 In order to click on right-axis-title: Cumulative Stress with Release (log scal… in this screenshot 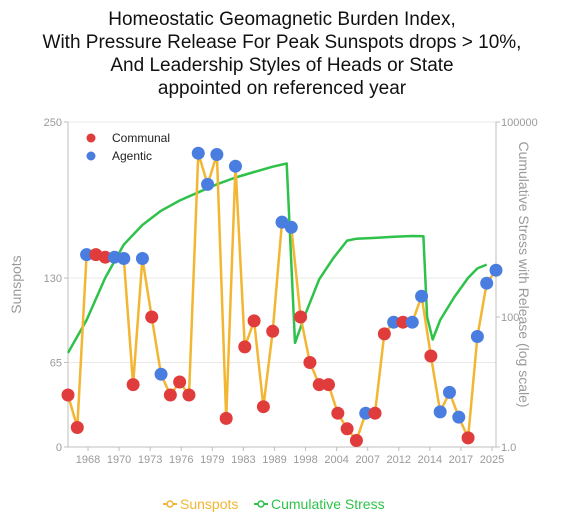, I will do `click(524, 274)`.